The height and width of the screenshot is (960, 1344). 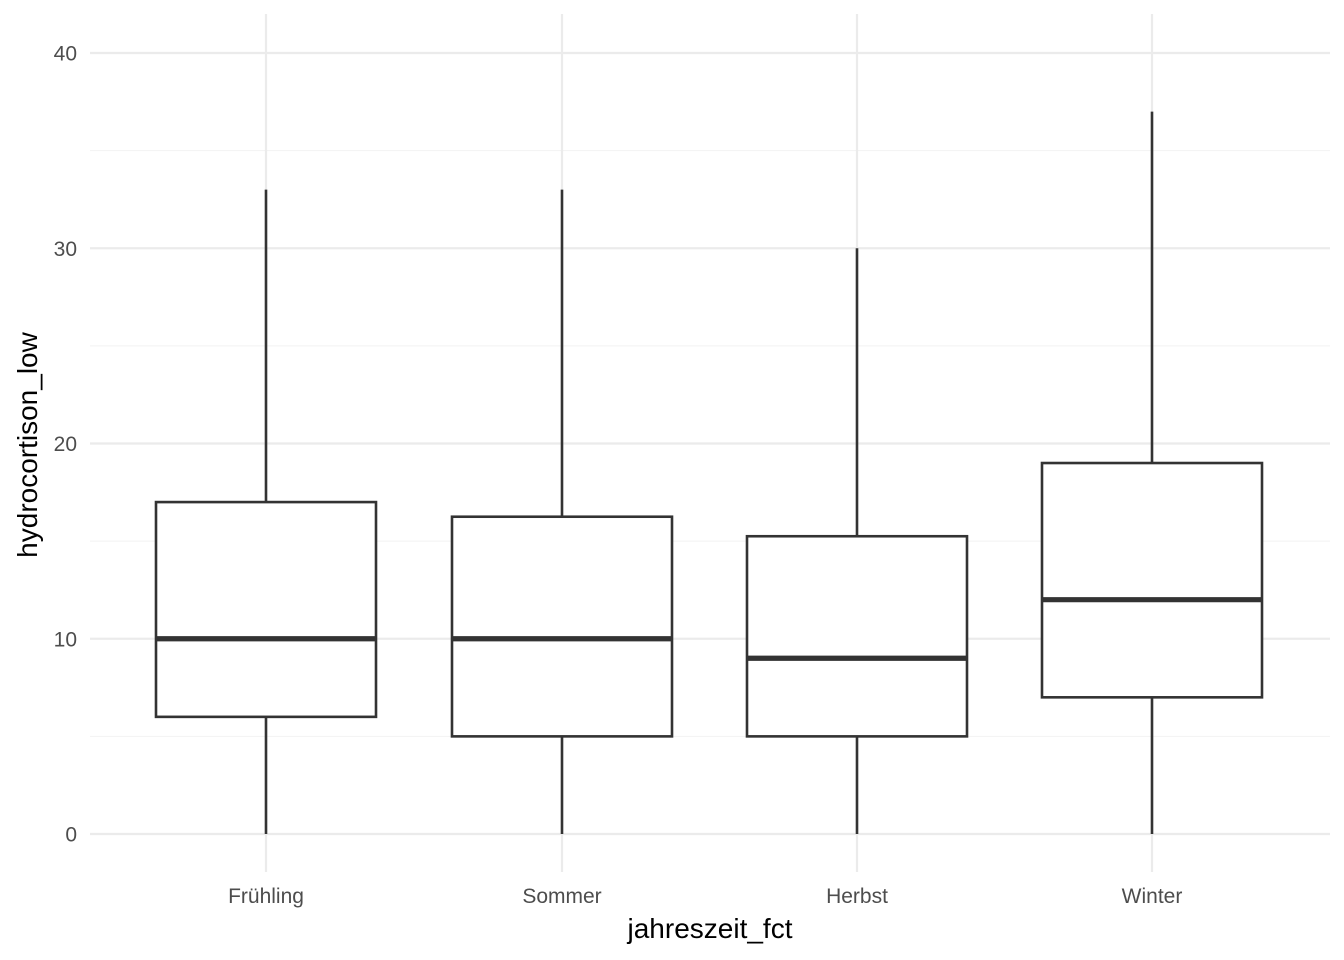 What do you see at coordinates (857, 896) in the screenshot?
I see `x-tick-label: Herbst` at bounding box center [857, 896].